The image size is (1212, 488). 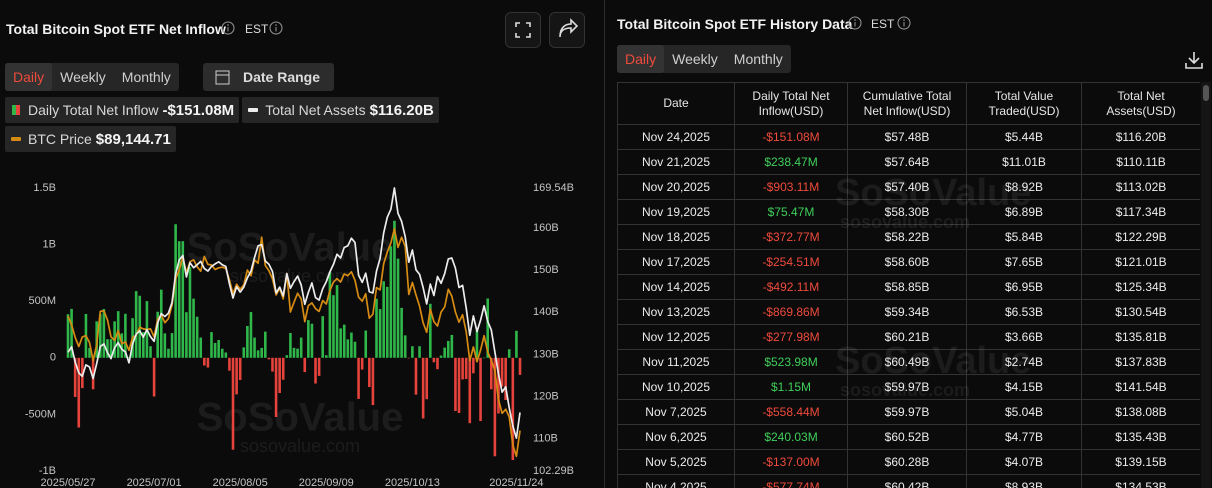 What do you see at coordinates (791, 312) in the screenshot?
I see `table-cell: -$869.86M` at bounding box center [791, 312].